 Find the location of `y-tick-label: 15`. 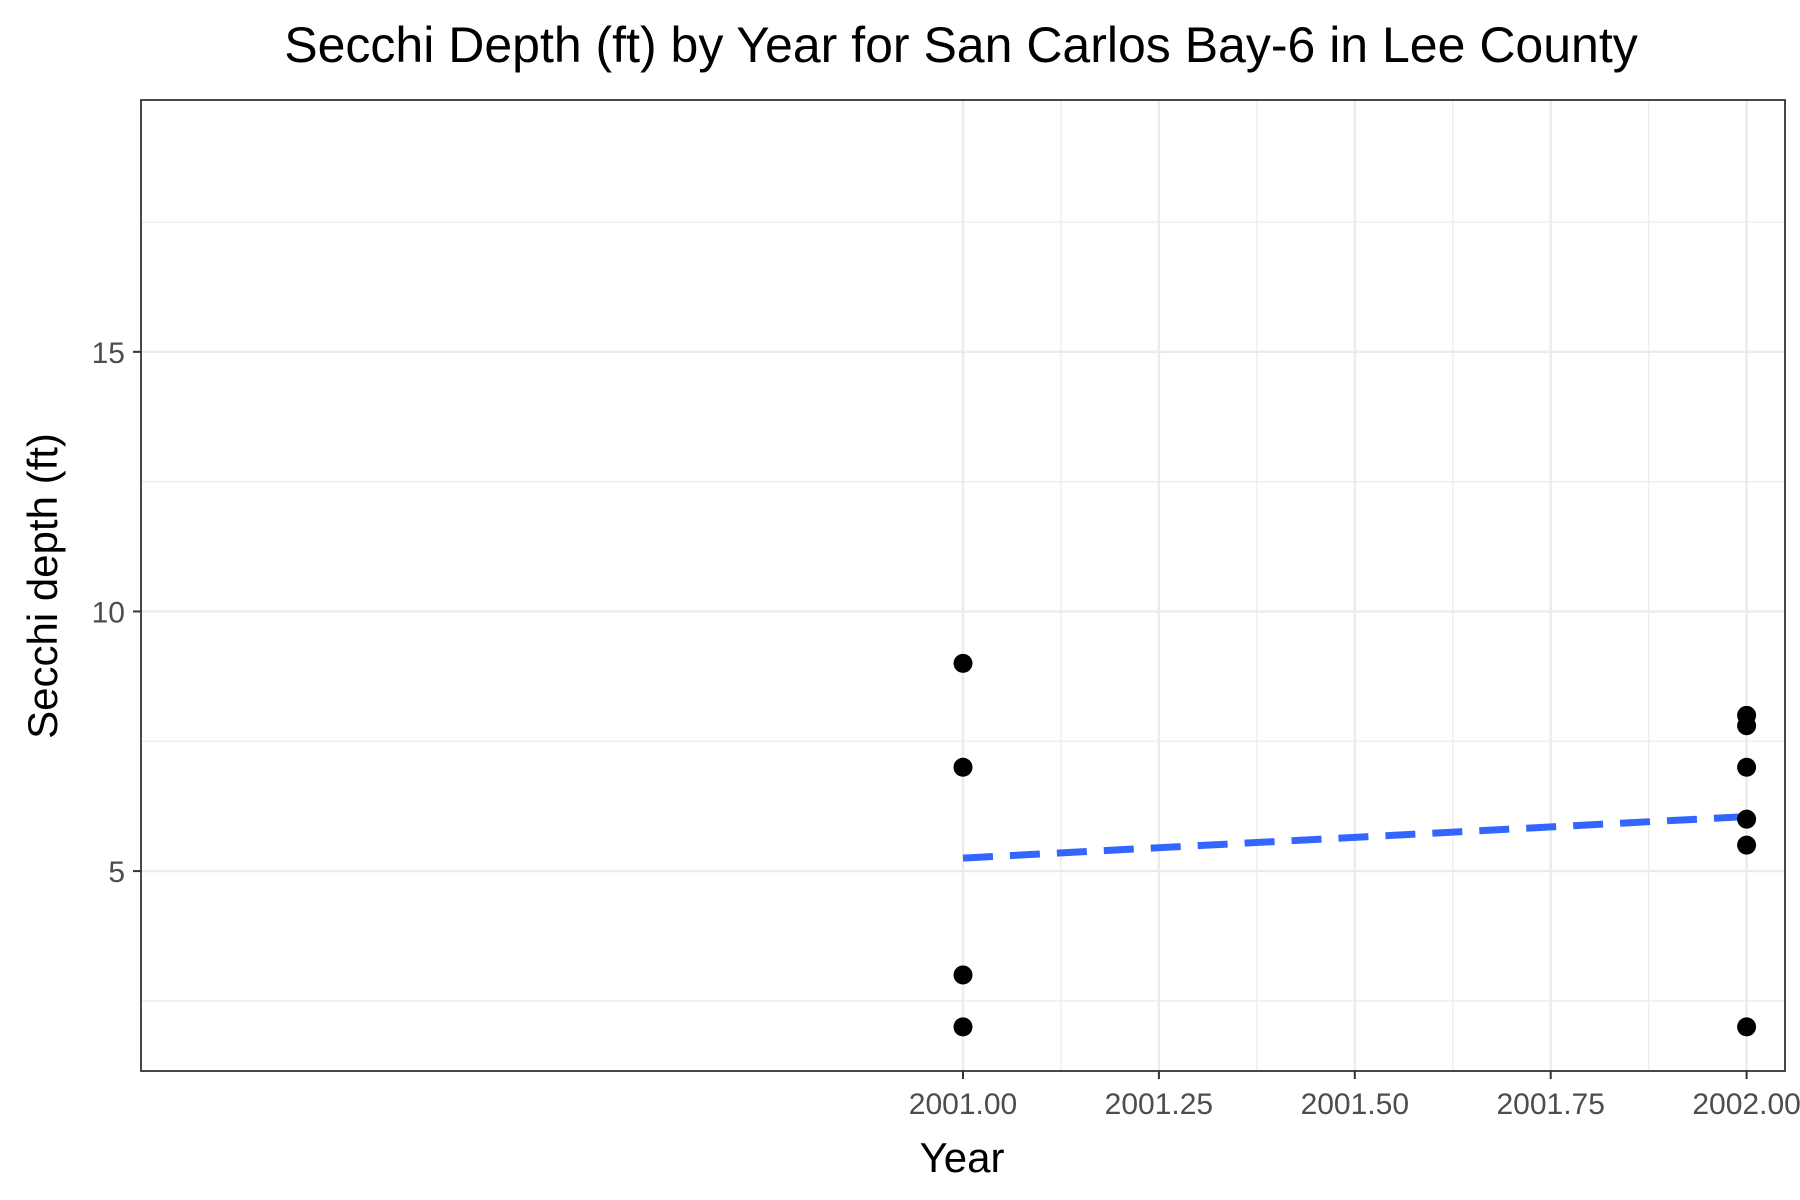

y-tick-label: 15 is located at coordinates (108, 353).